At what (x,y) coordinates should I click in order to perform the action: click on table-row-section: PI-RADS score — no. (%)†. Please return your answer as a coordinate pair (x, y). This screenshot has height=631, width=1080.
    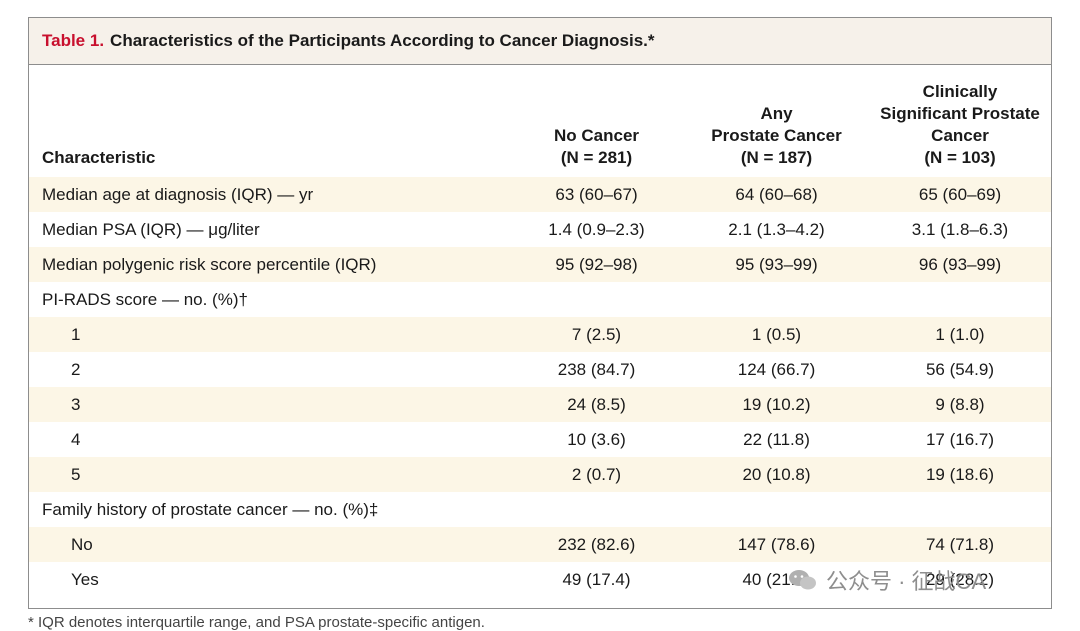
    Looking at the image, I should click on (540, 299).